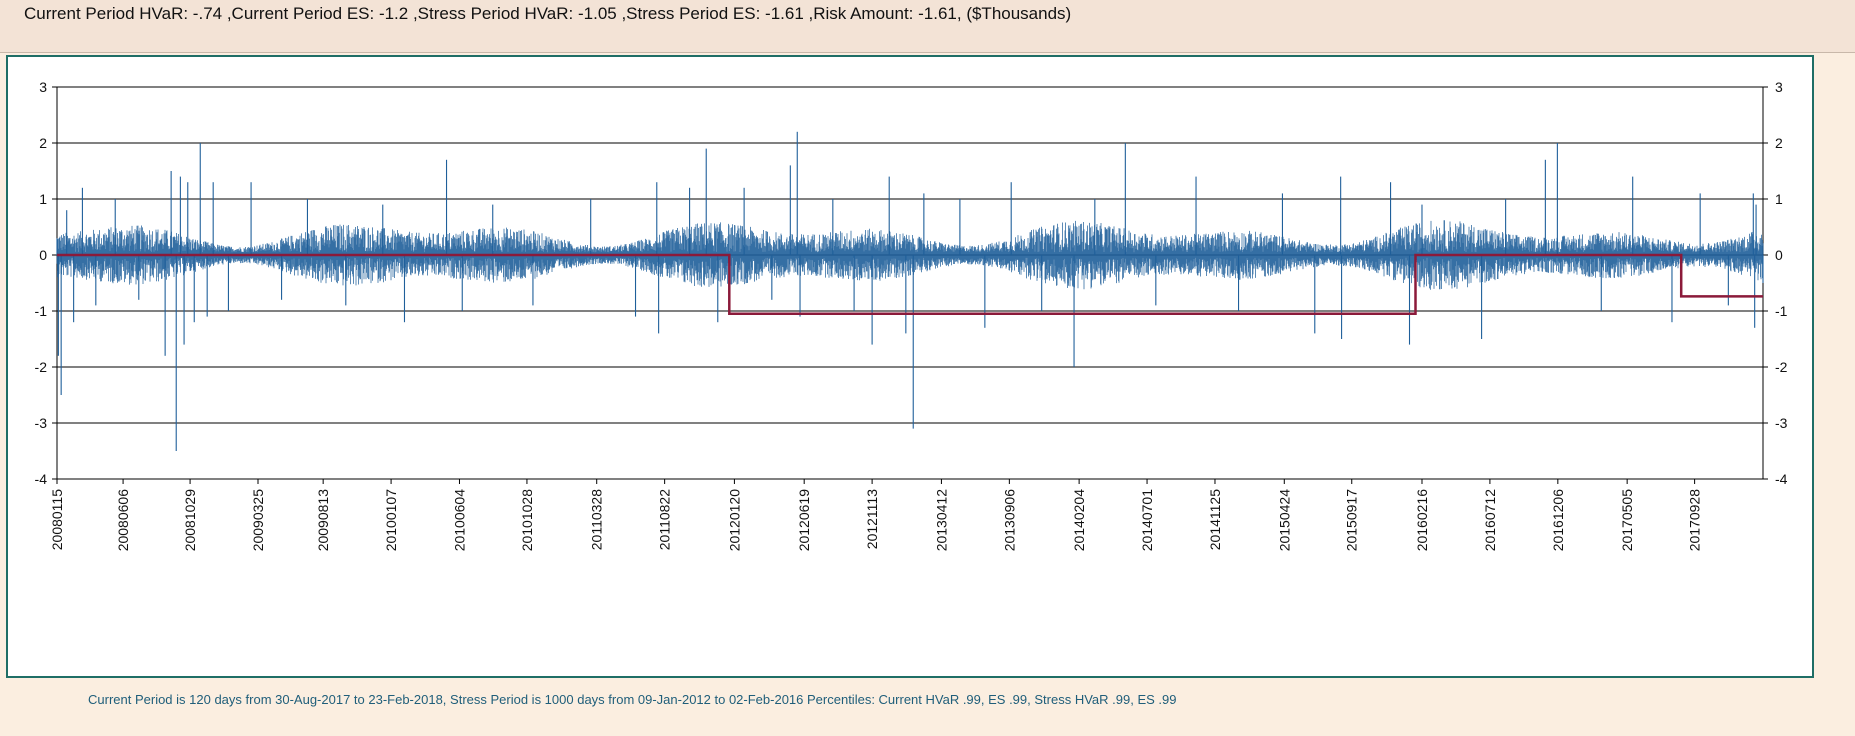 This screenshot has height=736, width=1855. I want to click on x-tick-label: 20170505, so click(1627, 520).